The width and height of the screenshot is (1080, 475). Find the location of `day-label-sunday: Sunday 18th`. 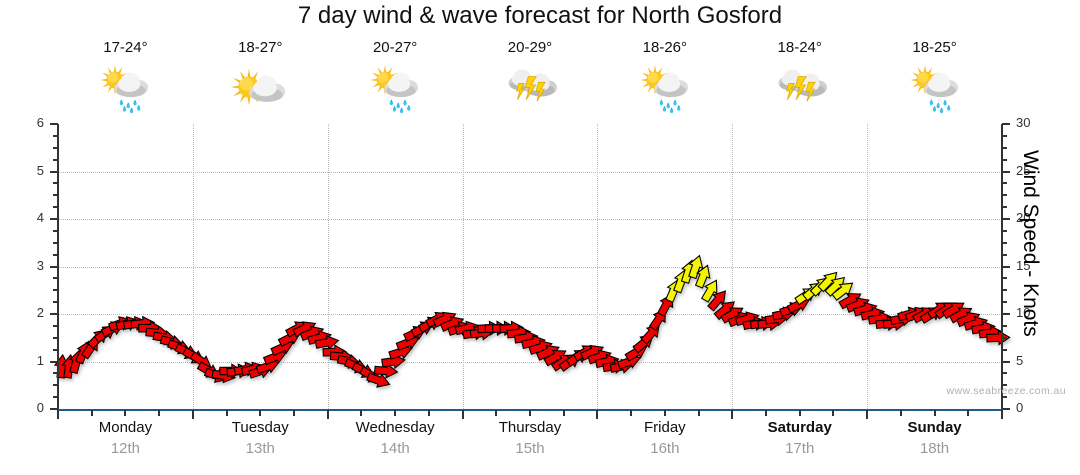

day-label-sunday: Sunday 18th is located at coordinates (934, 438).